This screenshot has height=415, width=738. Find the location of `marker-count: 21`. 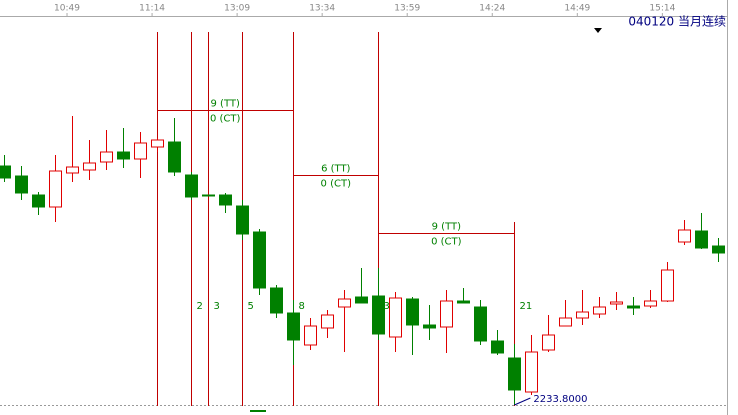

marker-count: 21 is located at coordinates (526, 306).